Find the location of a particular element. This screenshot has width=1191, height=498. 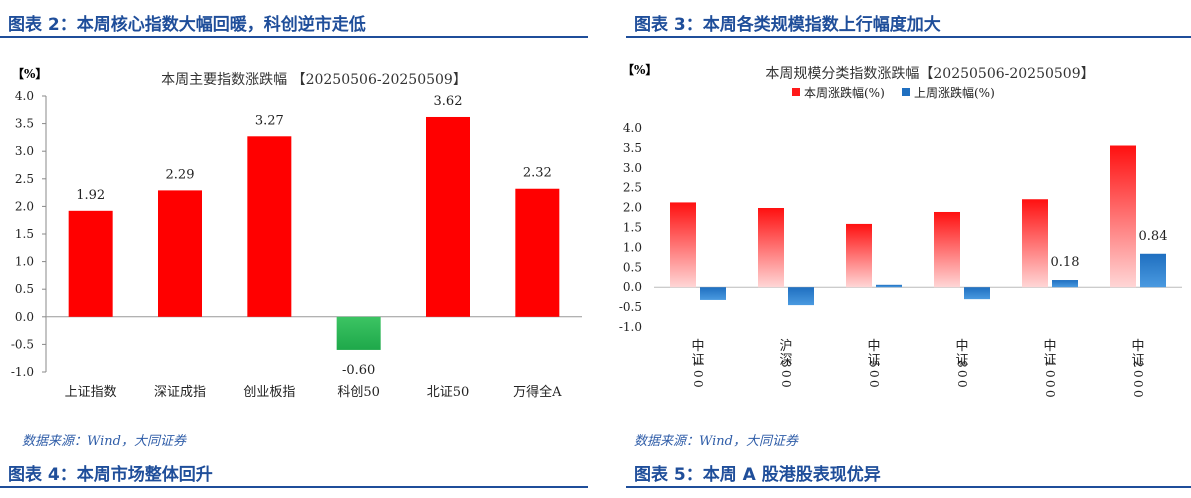

x-tick-label: 上证指数 is located at coordinates (91, 392).